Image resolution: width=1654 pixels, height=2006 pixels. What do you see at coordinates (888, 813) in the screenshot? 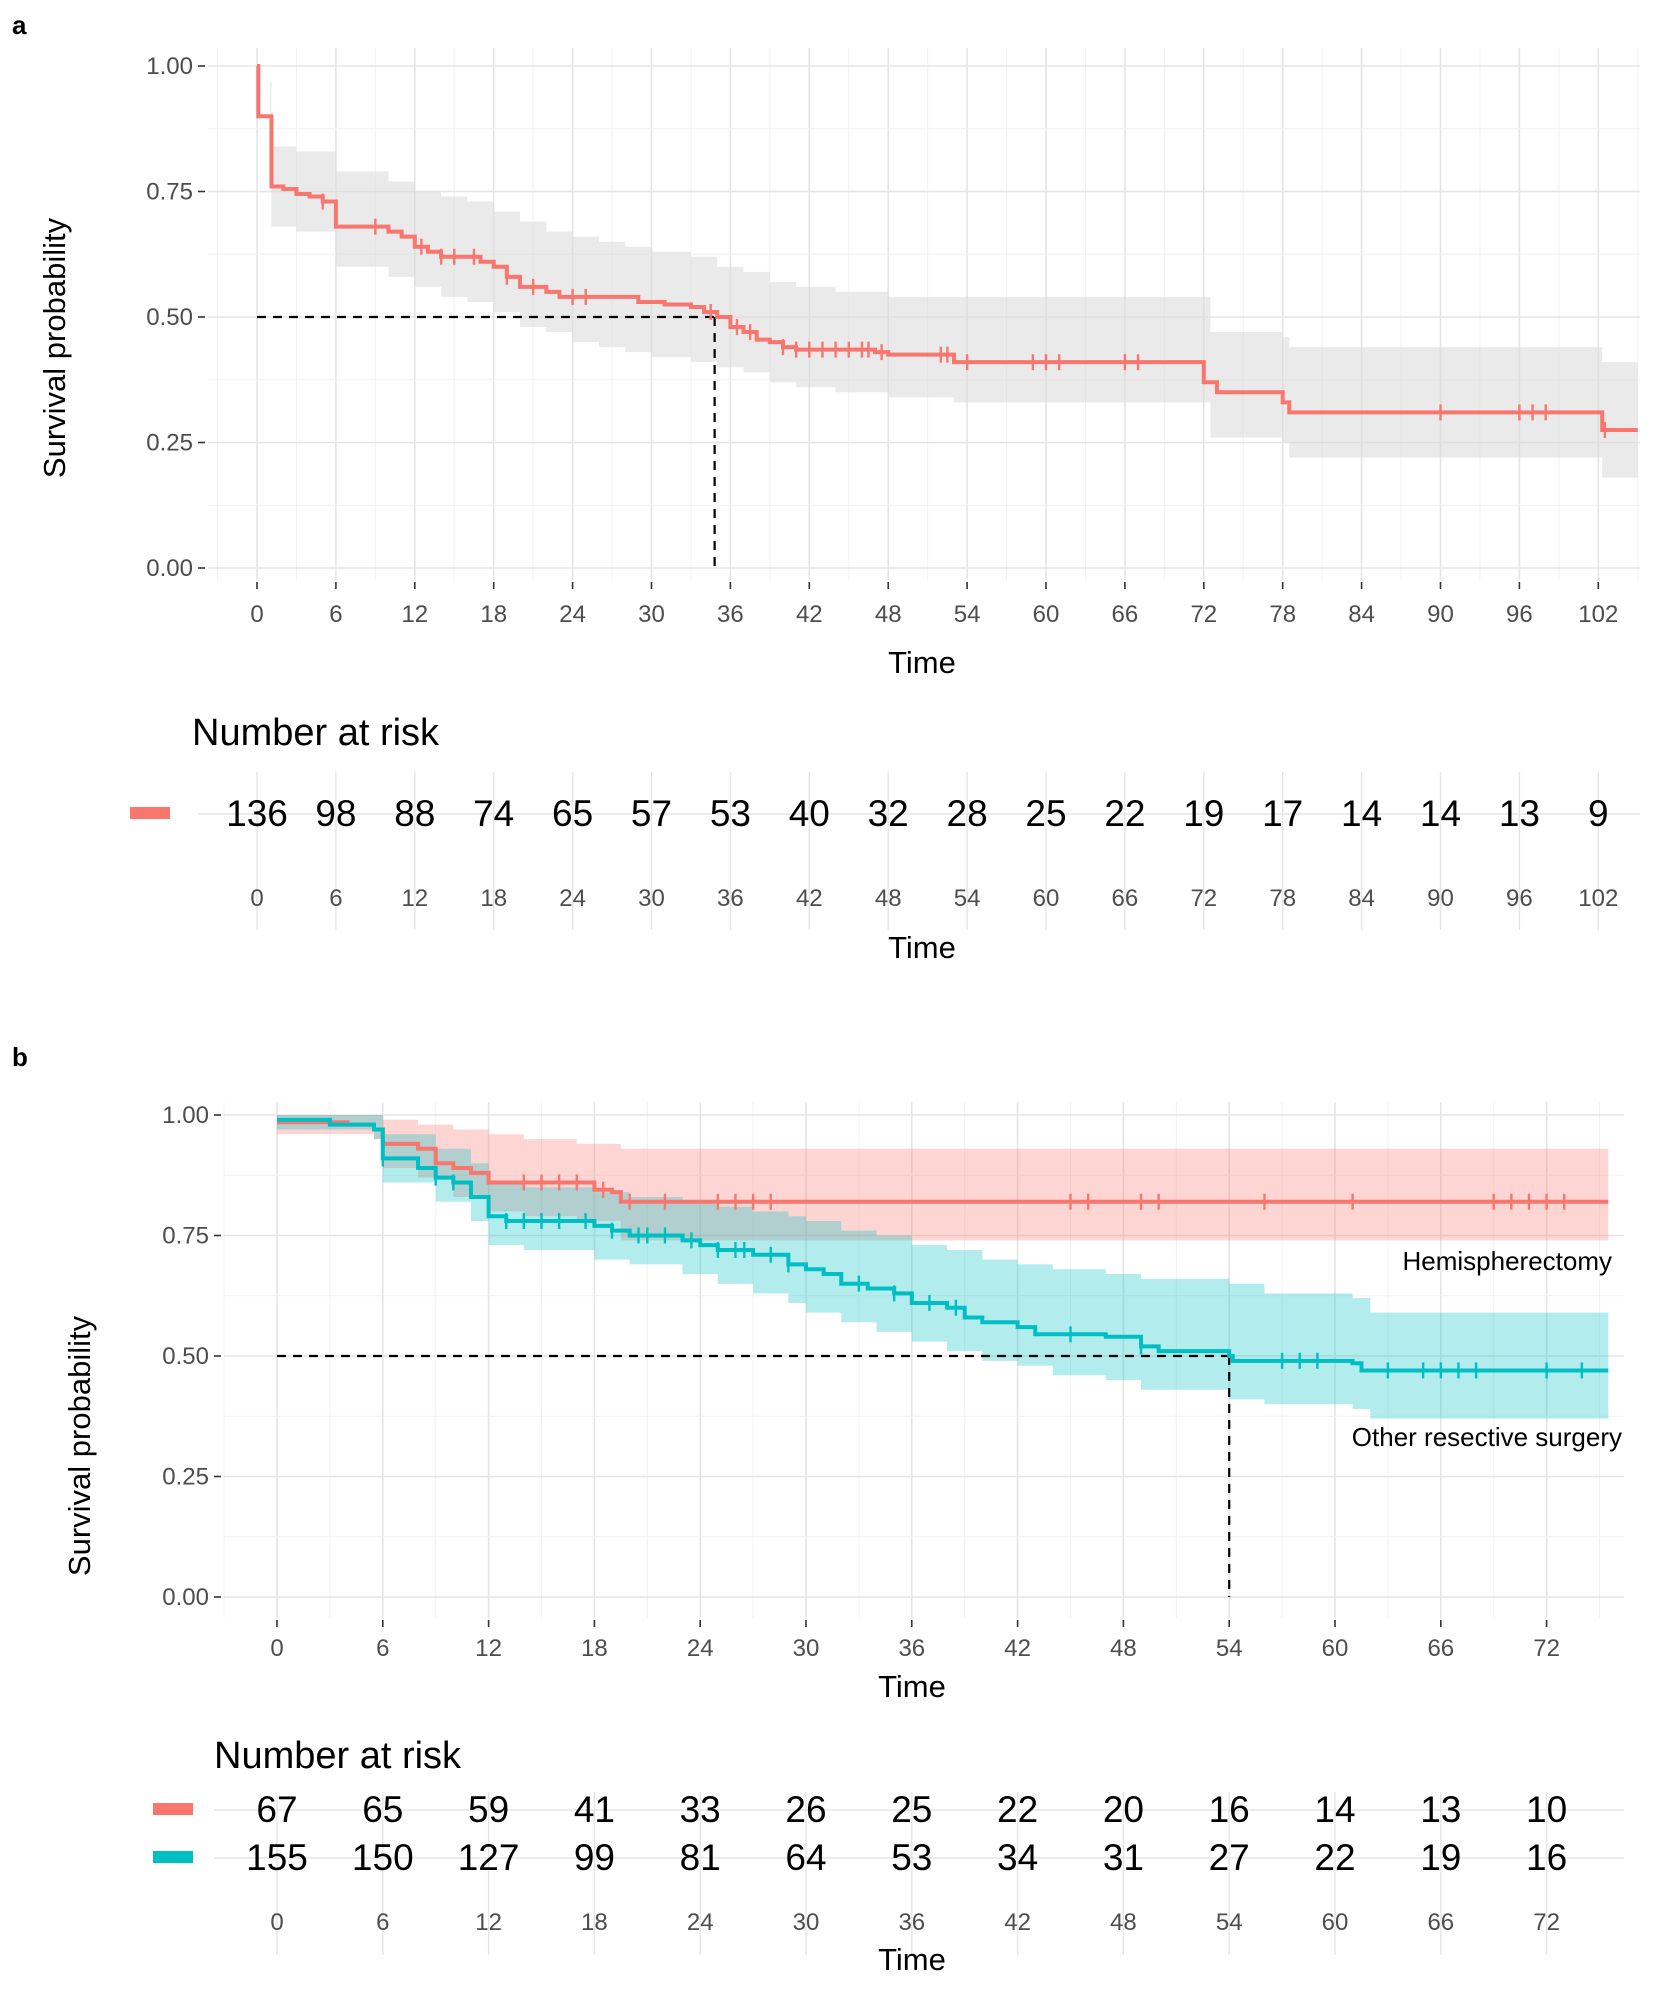
I see `risk-count: 32` at bounding box center [888, 813].